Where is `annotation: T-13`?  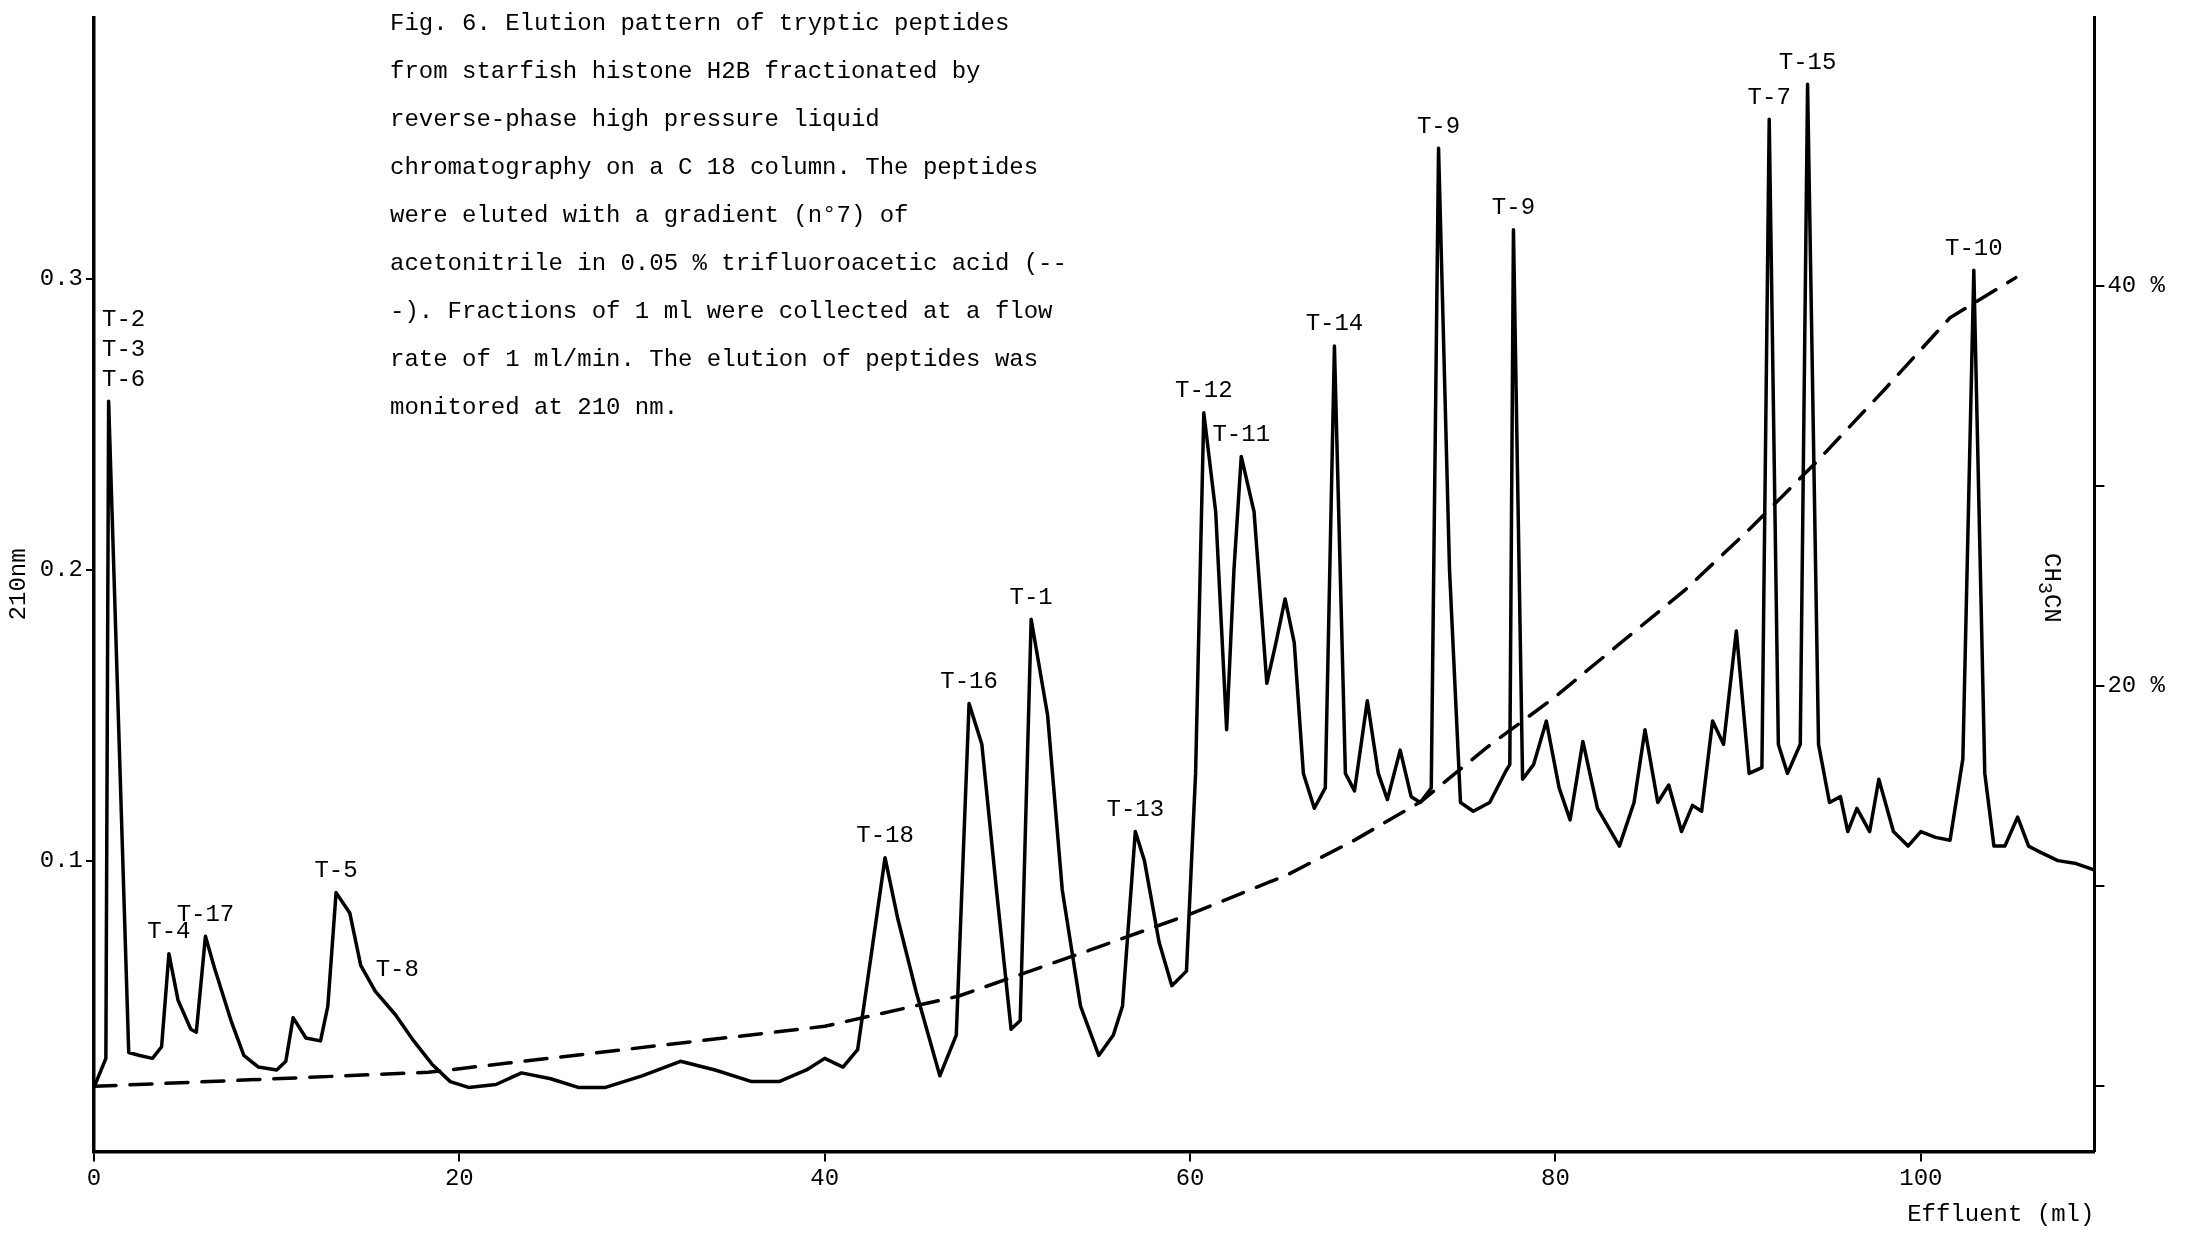
annotation: T-13 is located at coordinates (1135, 809).